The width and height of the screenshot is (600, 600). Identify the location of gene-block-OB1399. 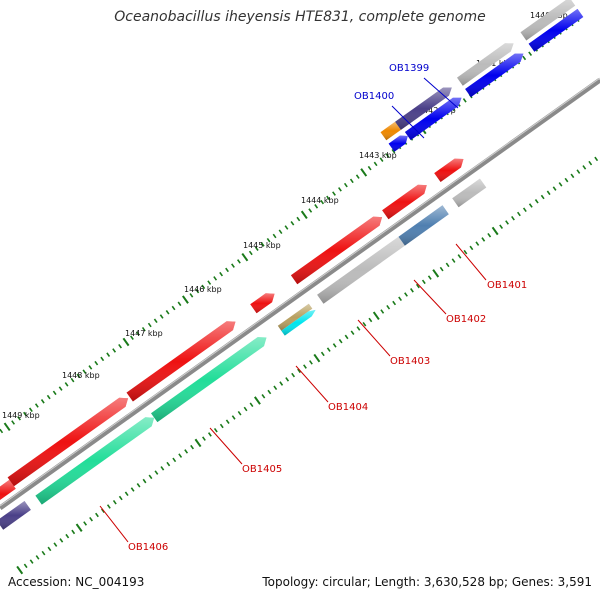
(423, 108).